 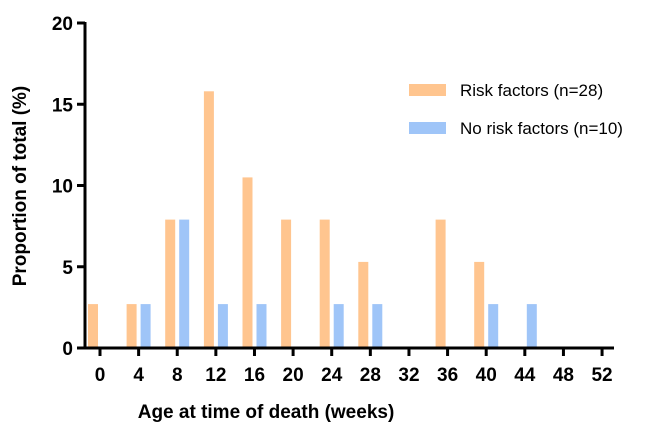 I want to click on x-tick-label-8: 8, so click(x=177, y=375).